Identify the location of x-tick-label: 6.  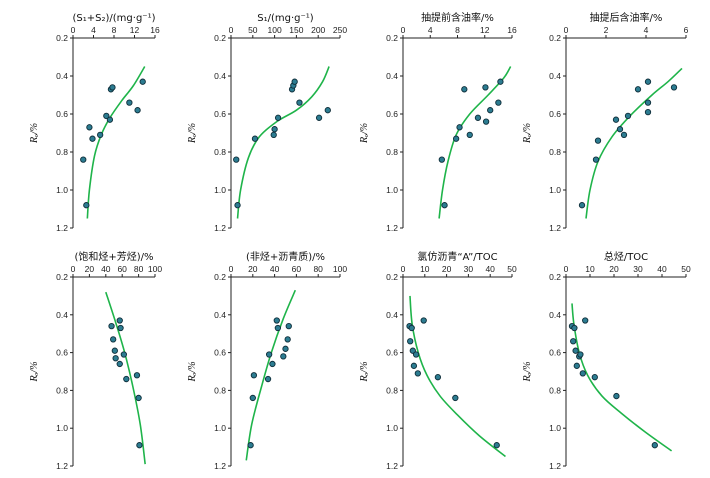
(686, 30).